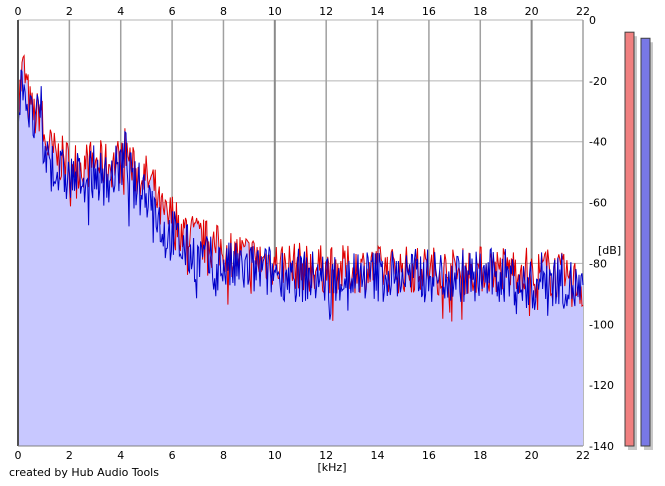 The height and width of the screenshot is (486, 665). Describe the element at coordinates (480, 11) in the screenshot. I see `x-tick-label-top: 18` at that location.